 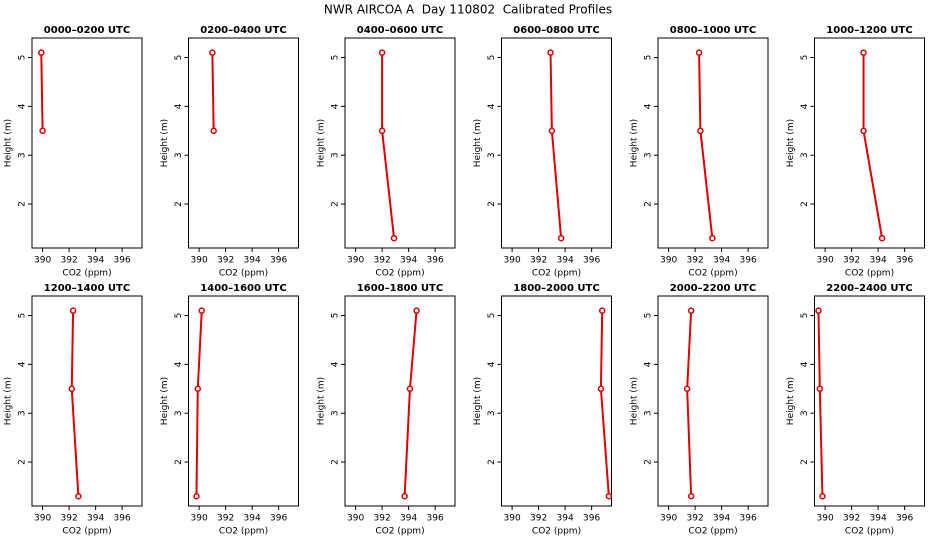 I want to click on panel-title: 1400–1600 UTC, so click(x=243, y=288).